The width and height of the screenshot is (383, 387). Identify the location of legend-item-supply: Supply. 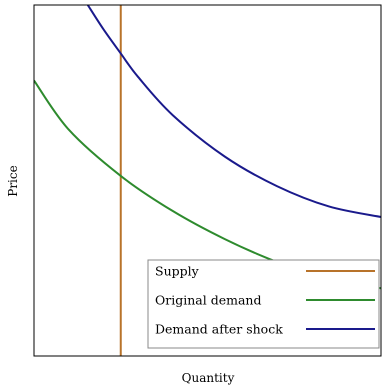
(265, 271).